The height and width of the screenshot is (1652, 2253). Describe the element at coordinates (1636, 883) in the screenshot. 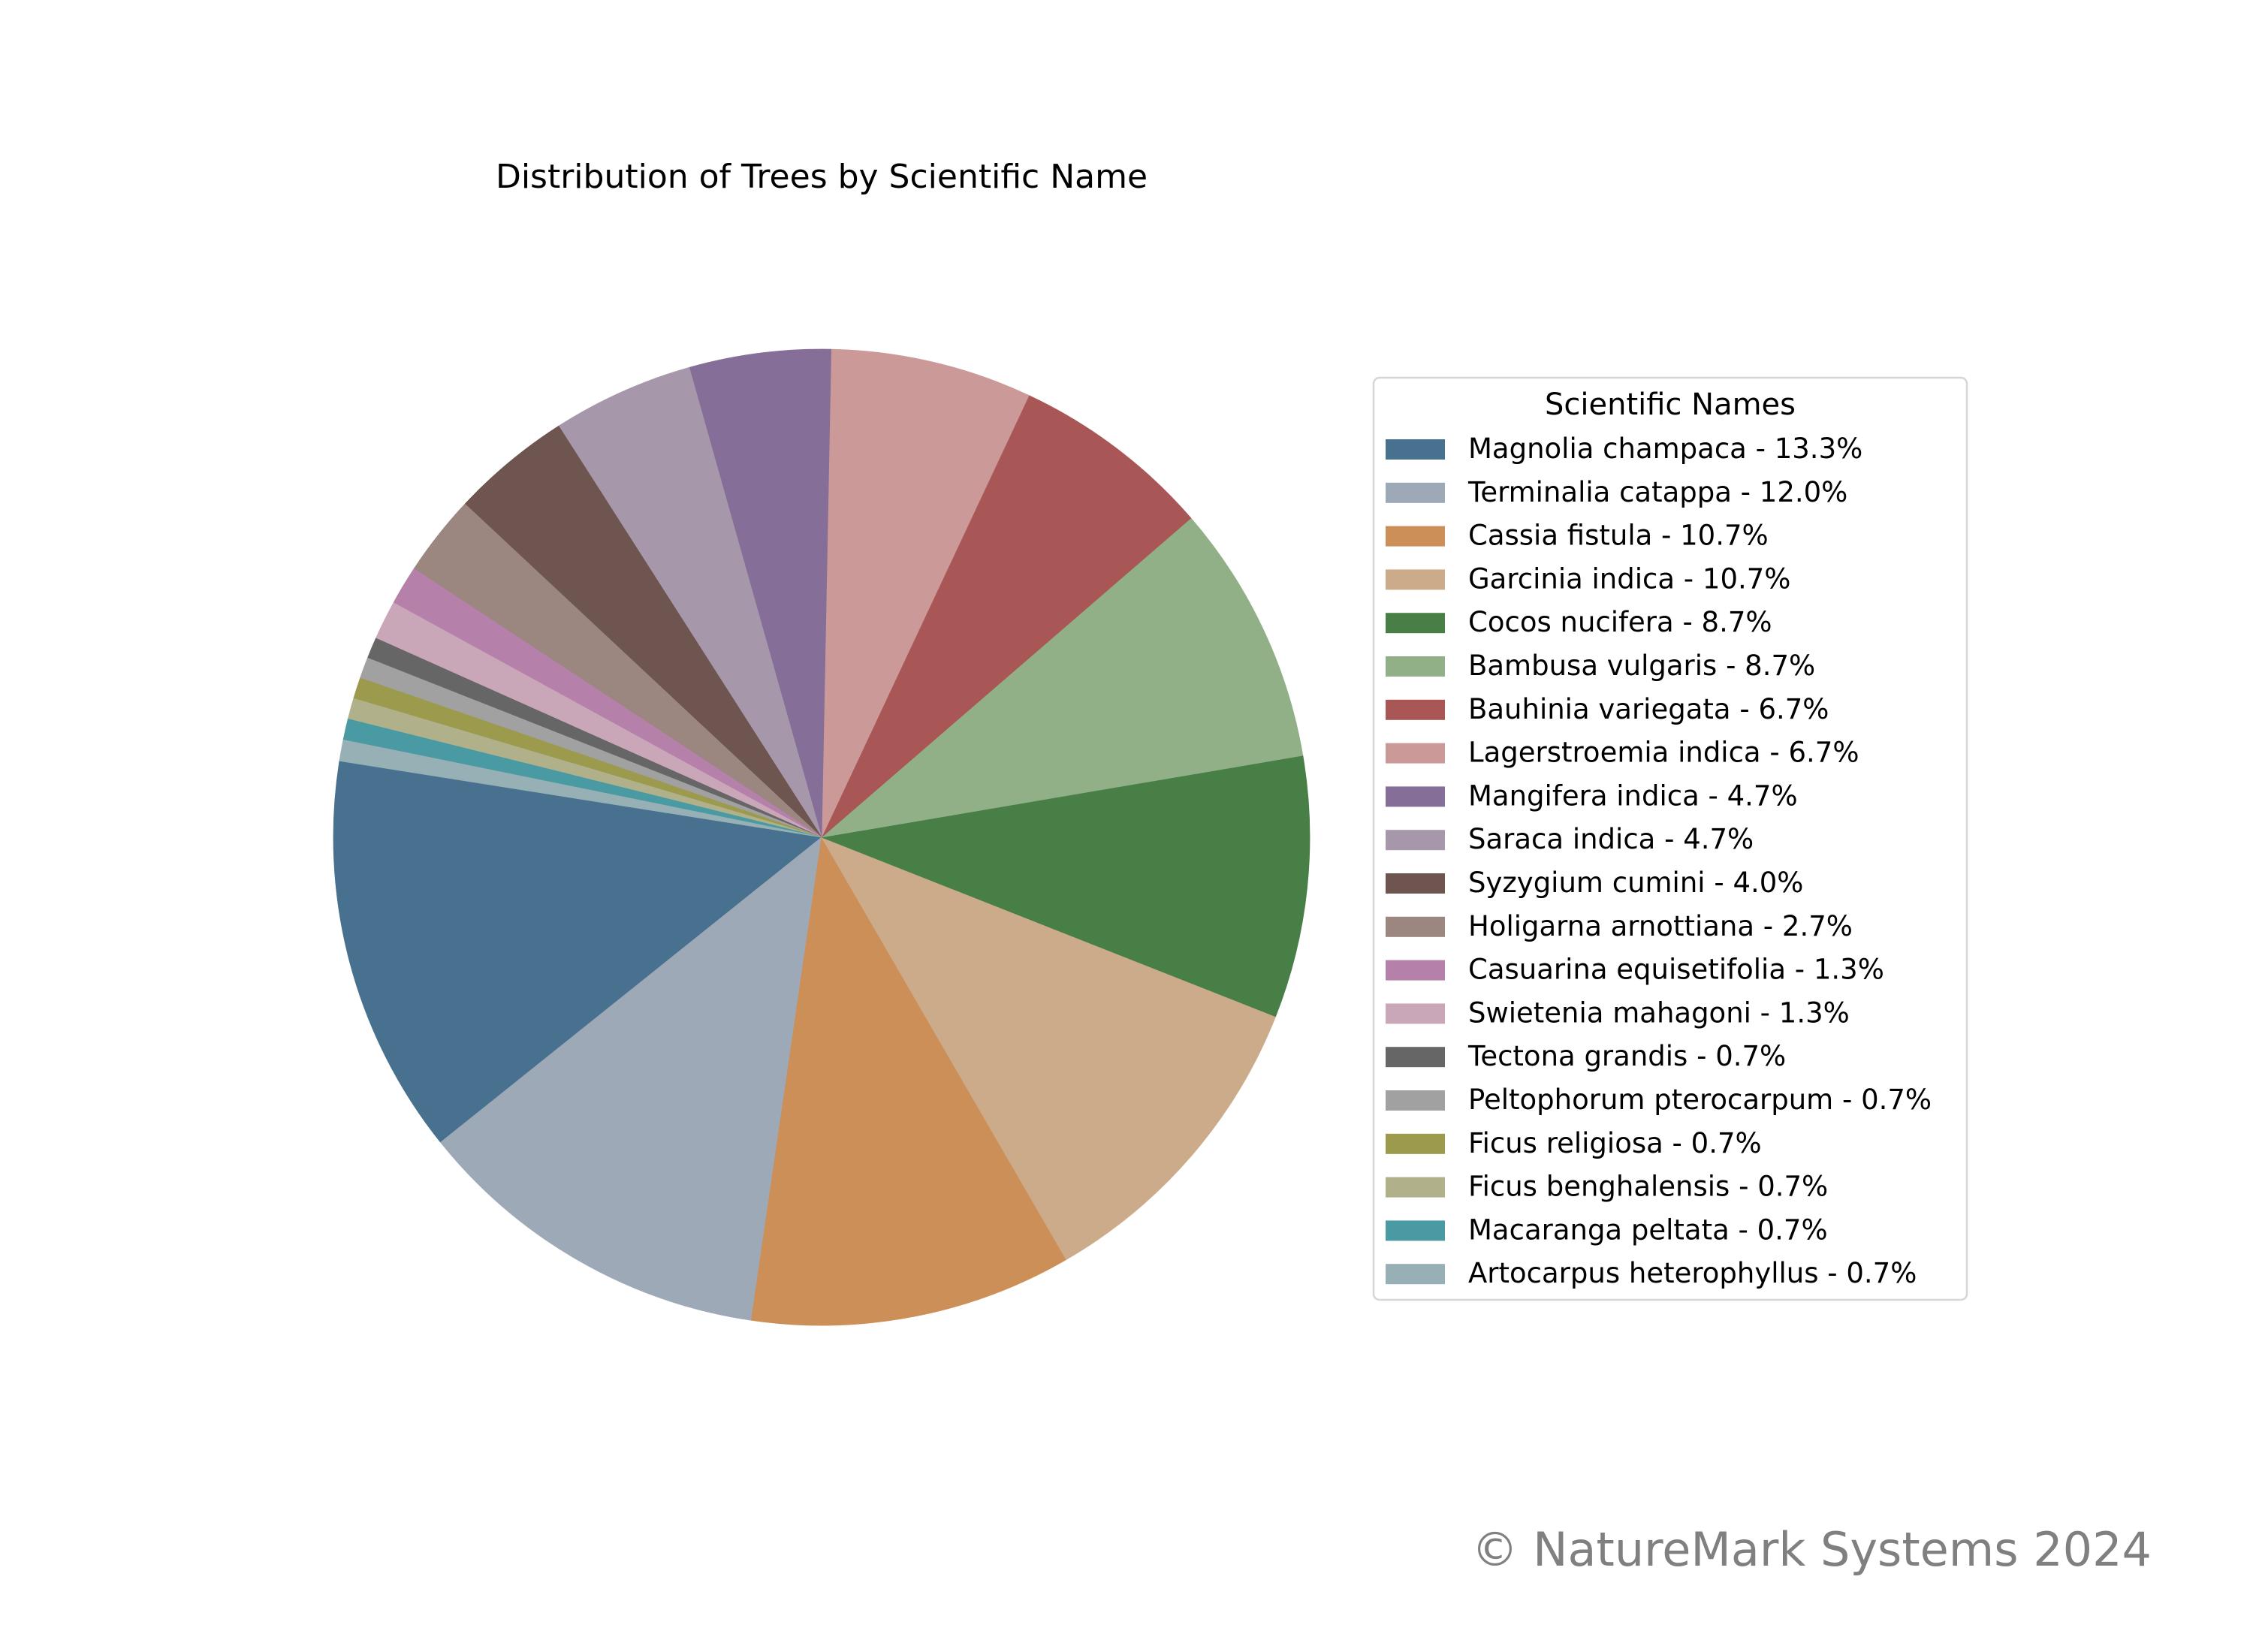

I see `legend-label: Syzygium cumini - 4.0%` at that location.